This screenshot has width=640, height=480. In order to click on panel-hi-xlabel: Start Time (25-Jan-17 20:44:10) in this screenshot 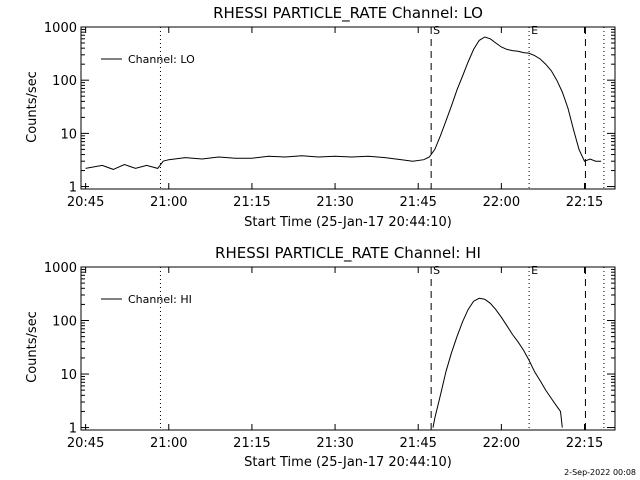, I will do `click(348, 462)`.